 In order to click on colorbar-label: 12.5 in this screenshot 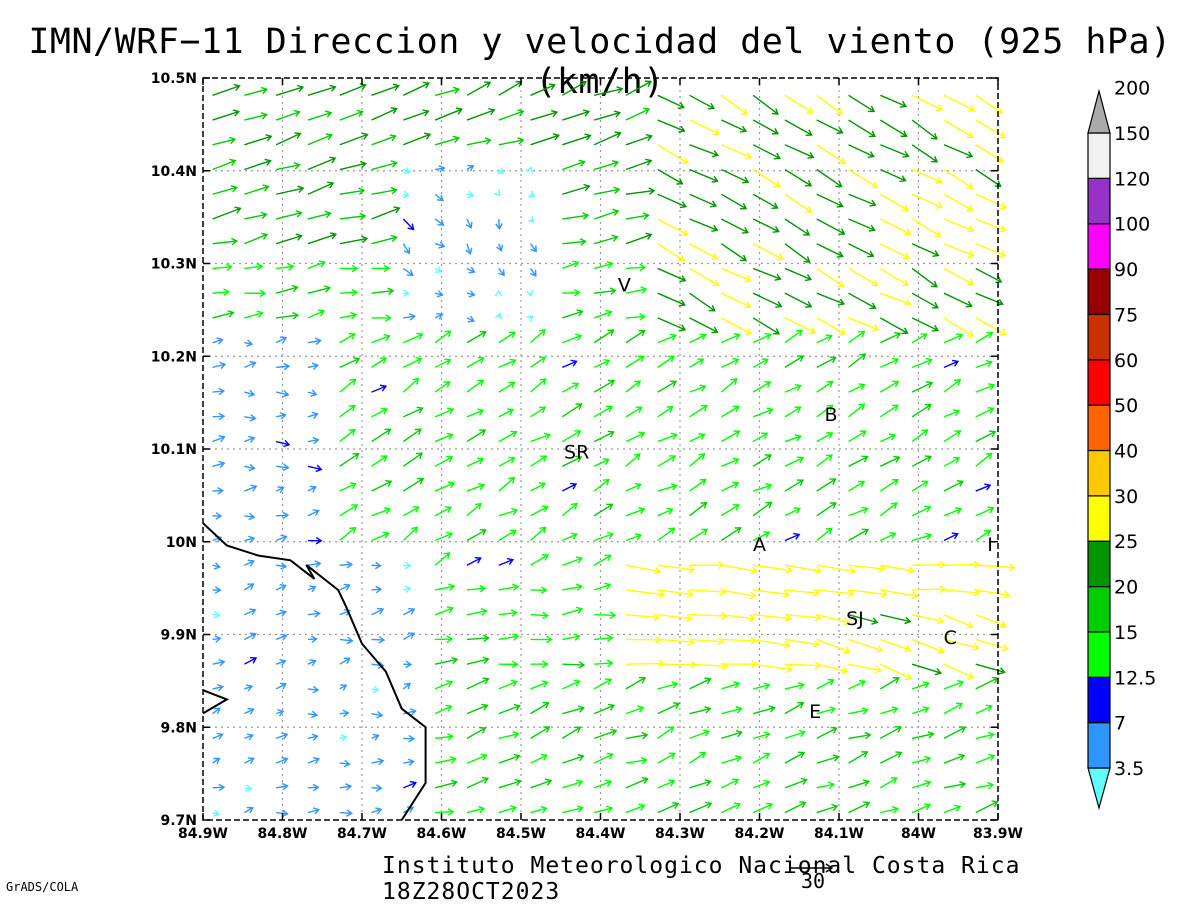, I will do `click(1135, 678)`.